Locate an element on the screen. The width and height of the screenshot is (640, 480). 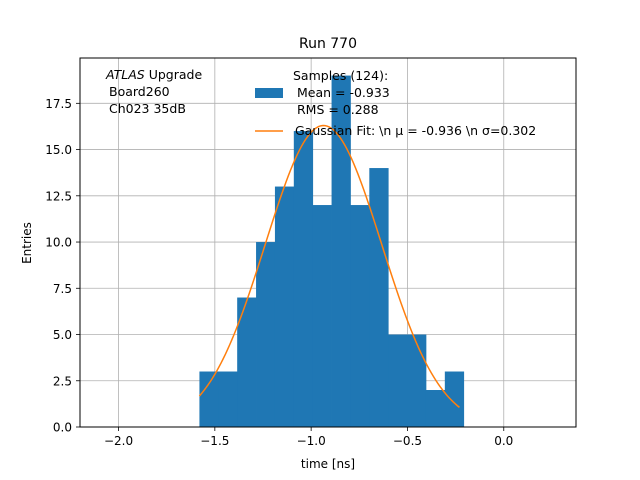
legend-hist-line3: RMS = 0.288 is located at coordinates (336, 109).